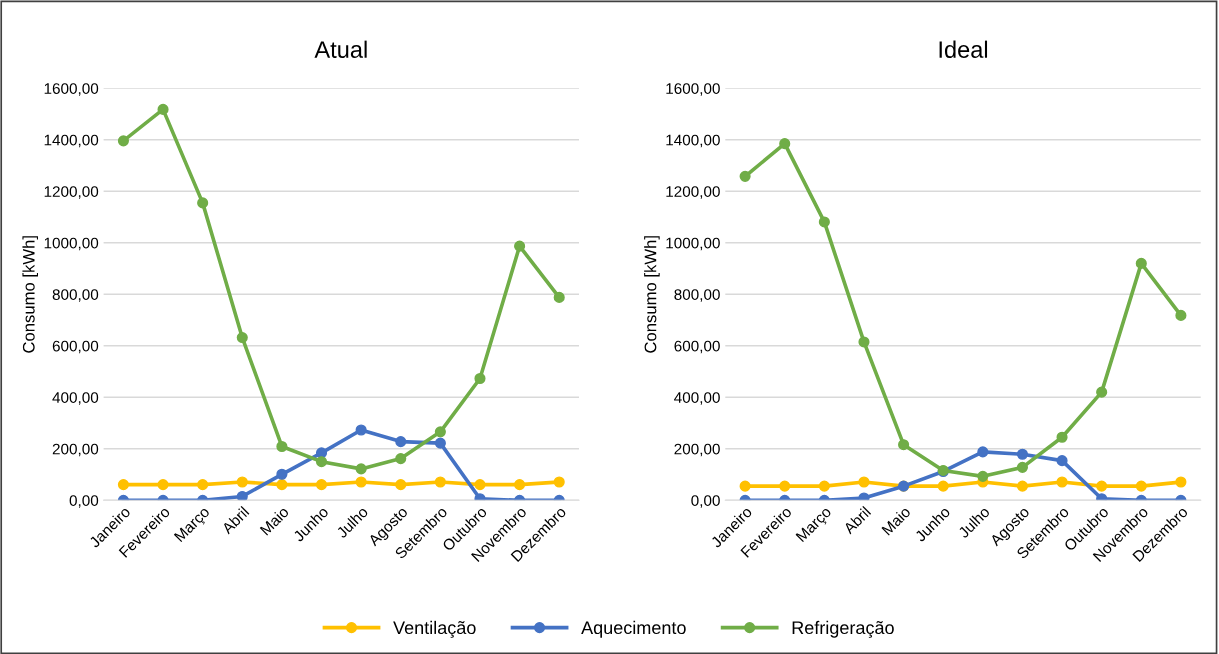 Image resolution: width=1219 pixels, height=654 pixels. What do you see at coordinates (633, 629) in the screenshot?
I see `legend-label: Aquecimento` at bounding box center [633, 629].